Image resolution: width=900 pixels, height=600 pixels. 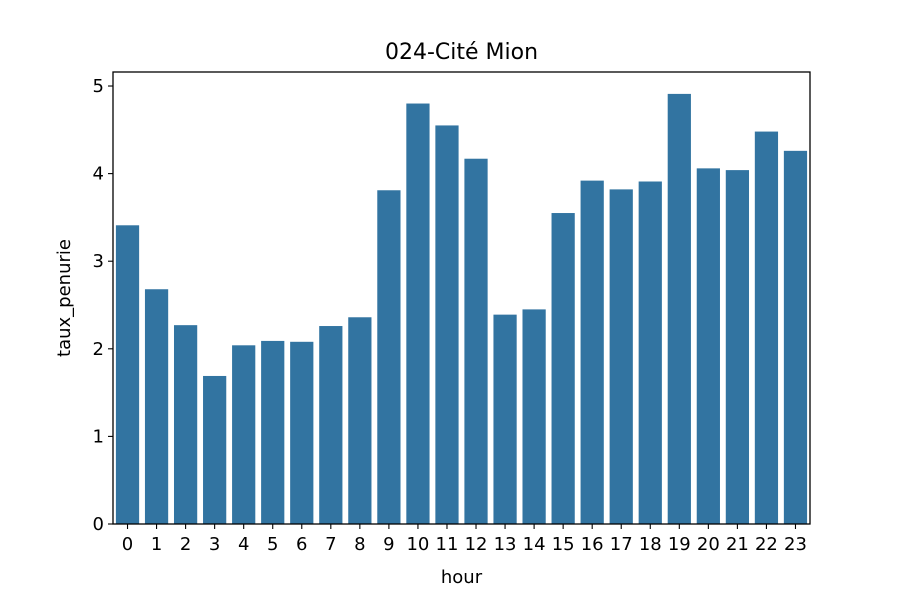 What do you see at coordinates (243, 544) in the screenshot?
I see `x-tick-label: 4` at bounding box center [243, 544].